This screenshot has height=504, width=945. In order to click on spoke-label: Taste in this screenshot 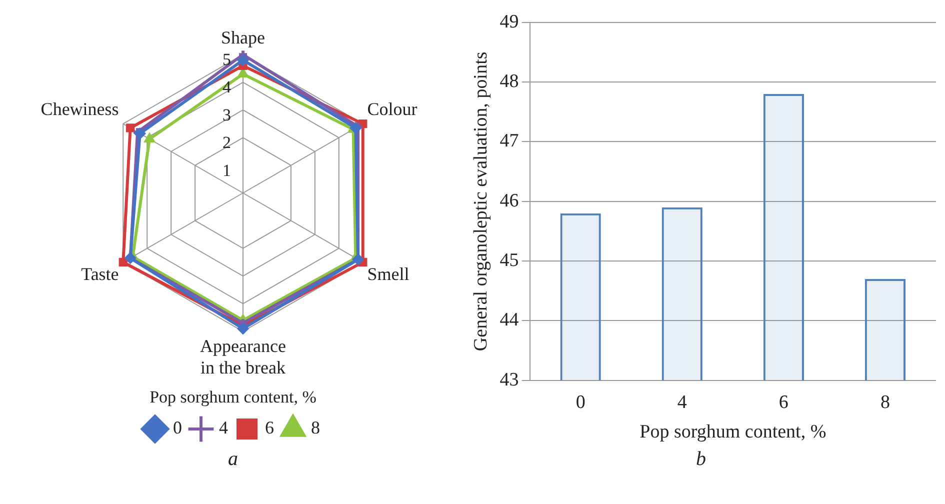, I will do `click(100, 274)`.